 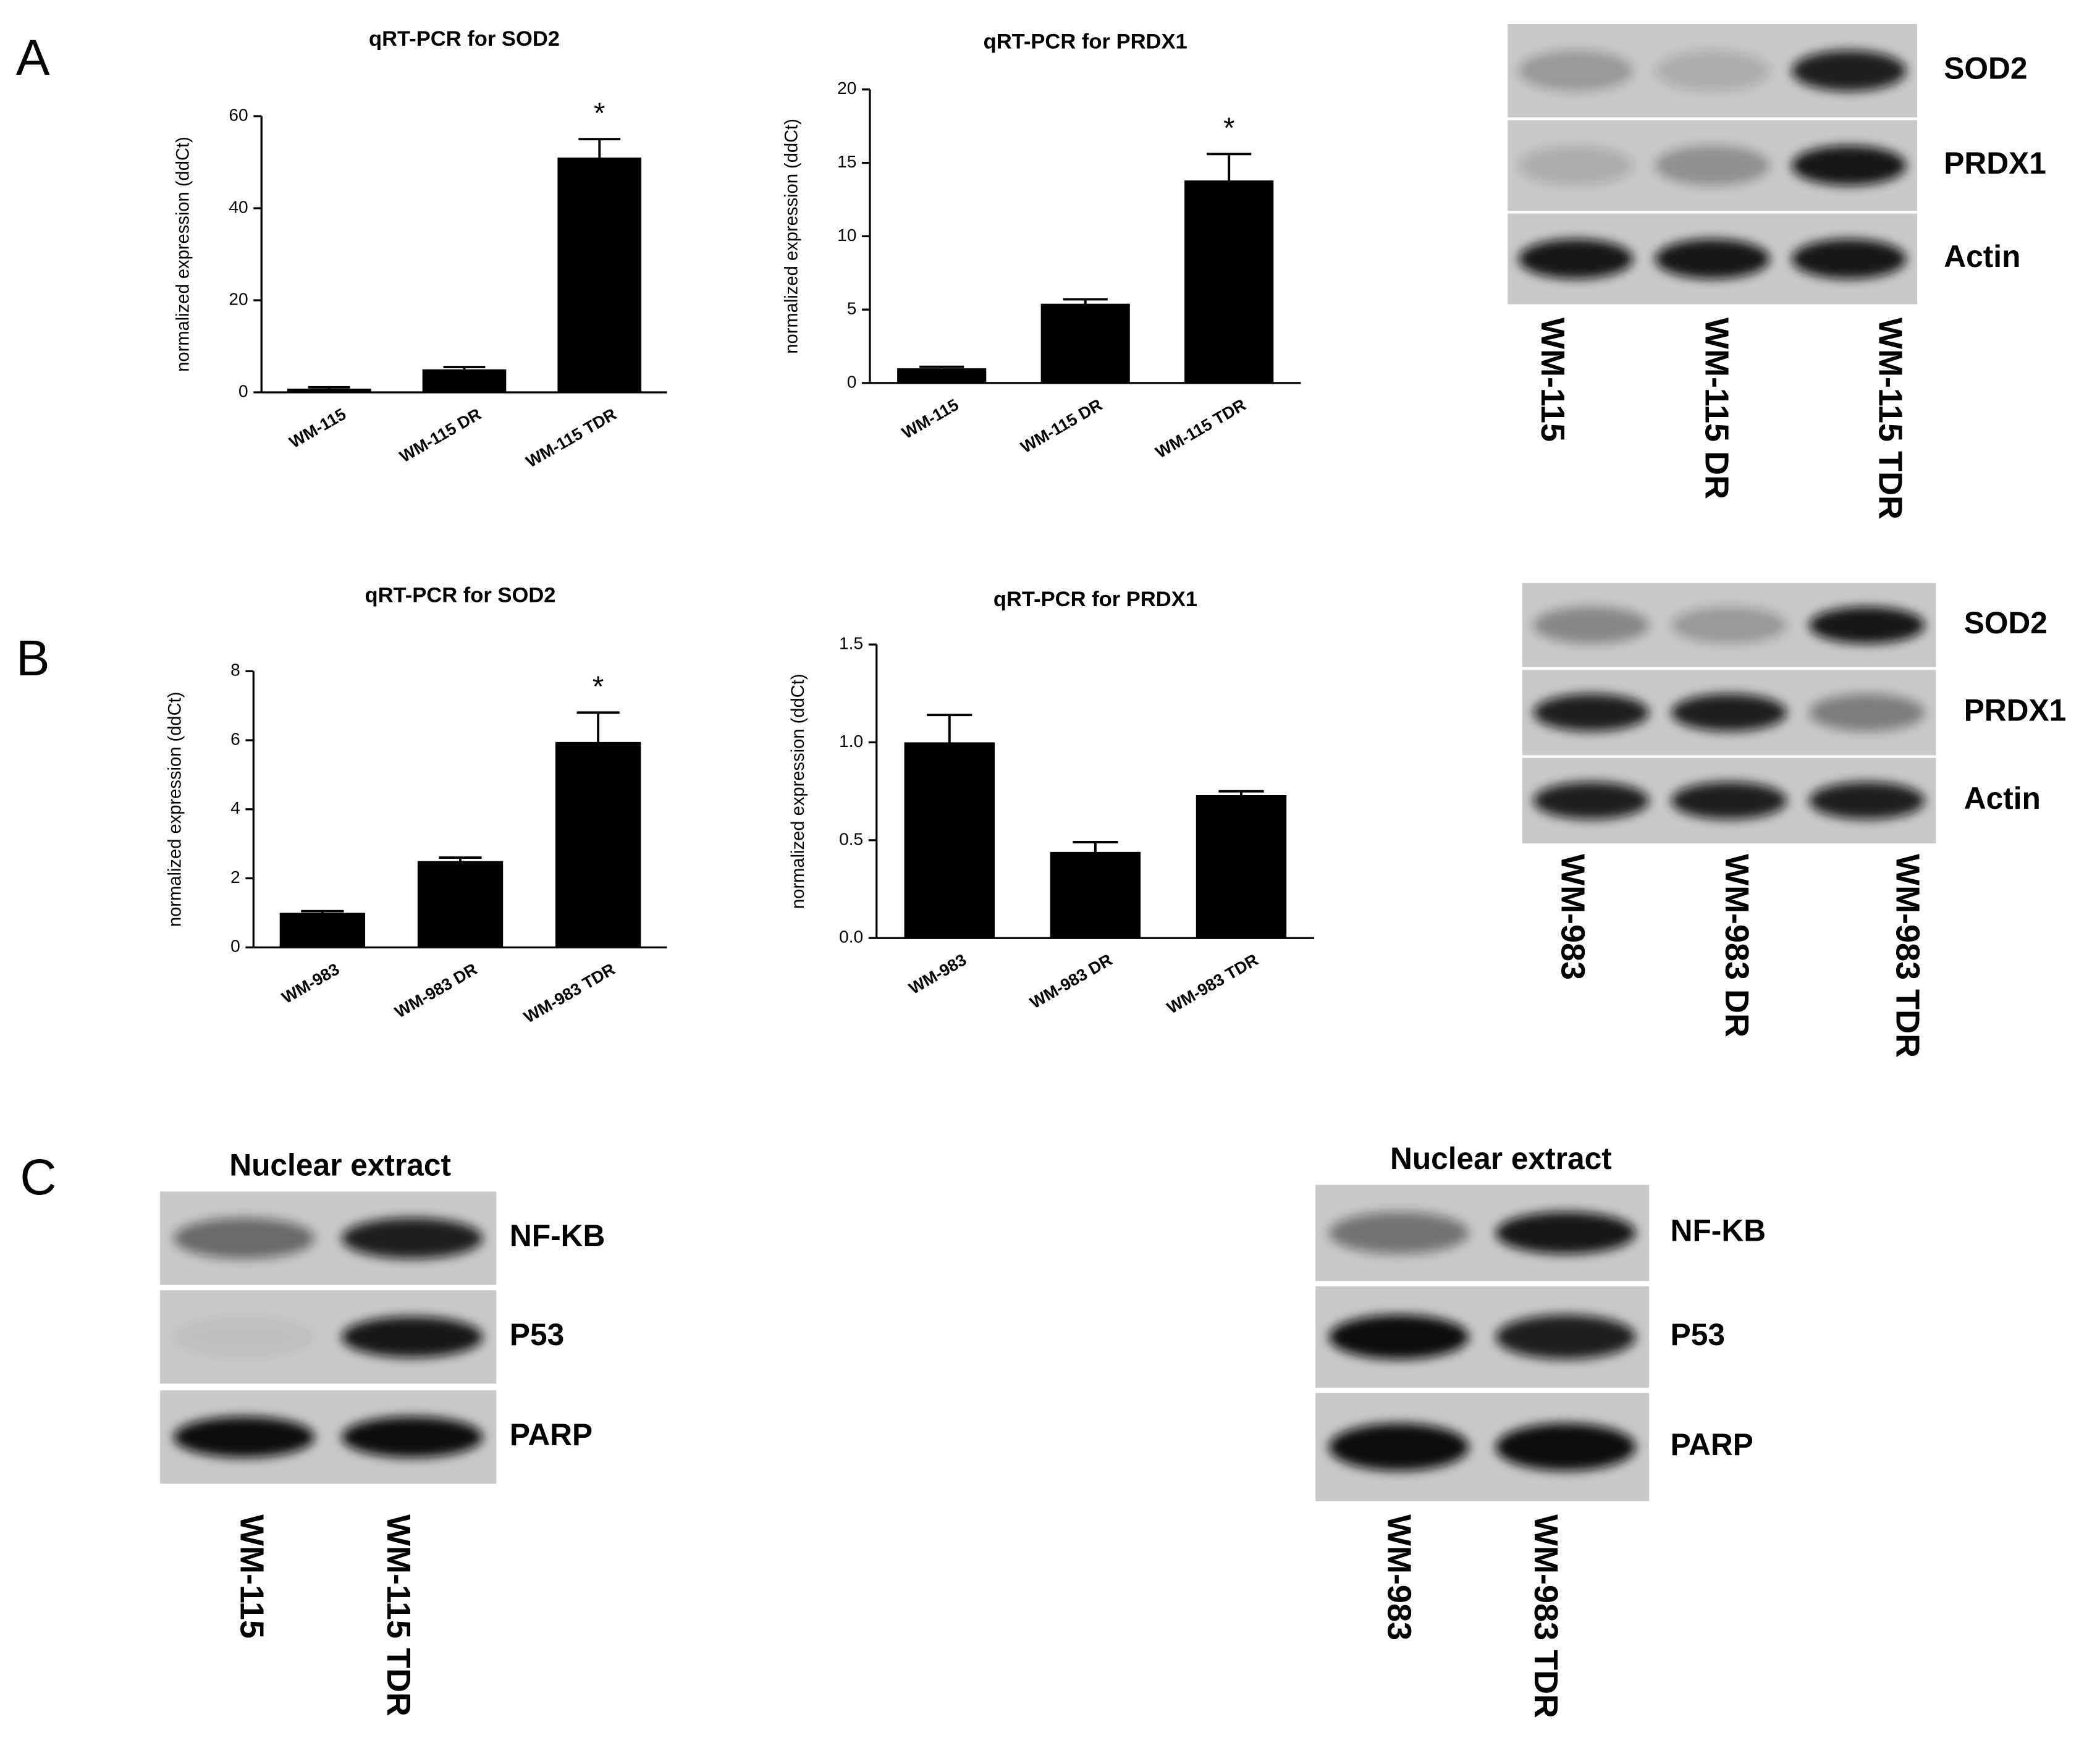 I want to click on y-tick-label: 8, so click(x=235, y=670).